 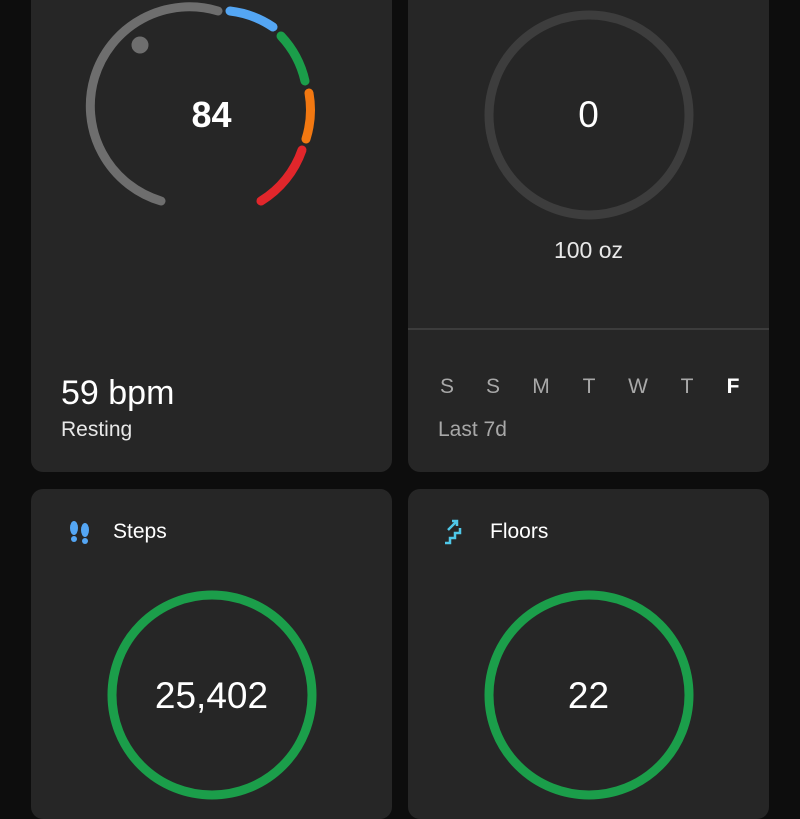 I want to click on hydration-goal: 100 oz, so click(x=588, y=250).